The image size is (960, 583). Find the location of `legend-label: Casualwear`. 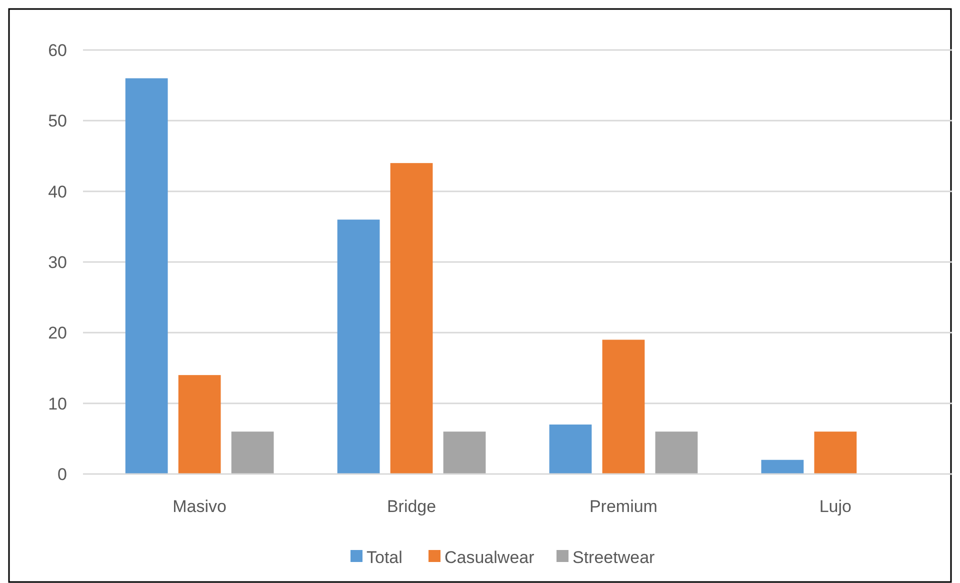

legend-label: Casualwear is located at coordinates (489, 557).